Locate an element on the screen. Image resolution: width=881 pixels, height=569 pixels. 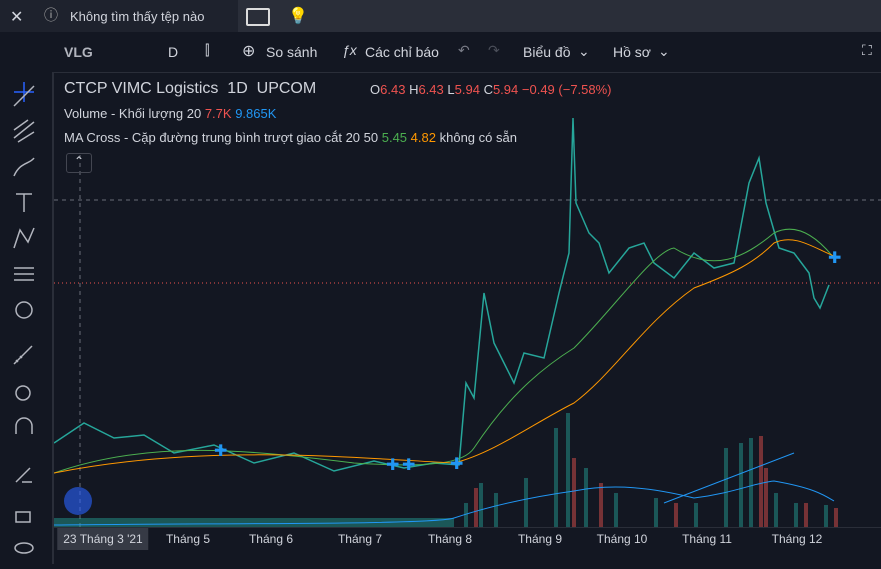
ma-fast-value: 5.45 is located at coordinates (394, 137).